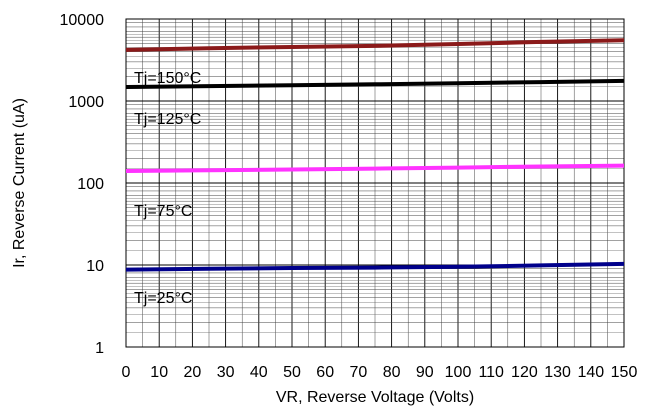 This screenshot has height=412, width=656. What do you see at coordinates (82, 20) in the screenshot?
I see `y-tick-label: 10000` at bounding box center [82, 20].